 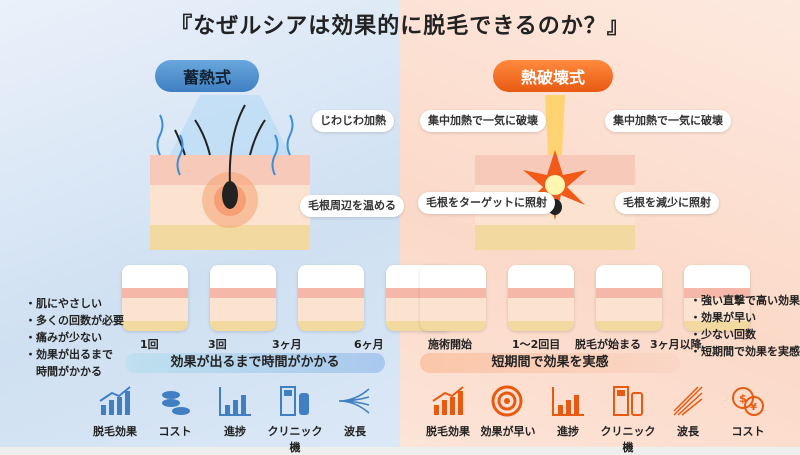 I want to click on heat-storage-banner: 効果が出るまで時間がかかる, so click(x=255, y=363).